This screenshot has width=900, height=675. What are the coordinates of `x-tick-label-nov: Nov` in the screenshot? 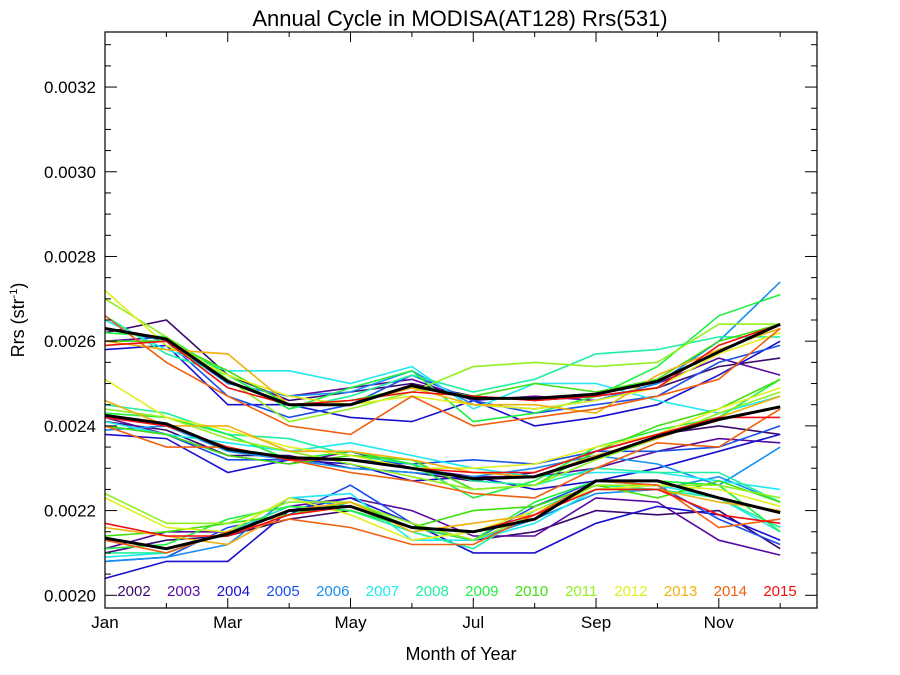 It's located at (719, 622).